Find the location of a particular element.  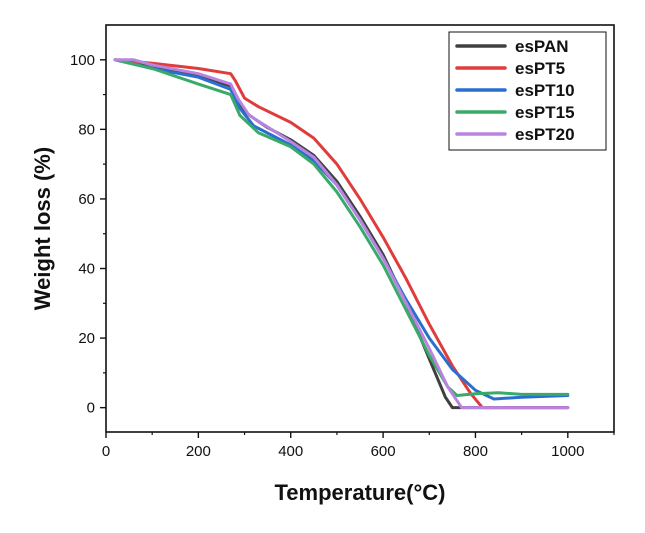

legend-label-esPAN: esPAN is located at coordinates (542, 46).